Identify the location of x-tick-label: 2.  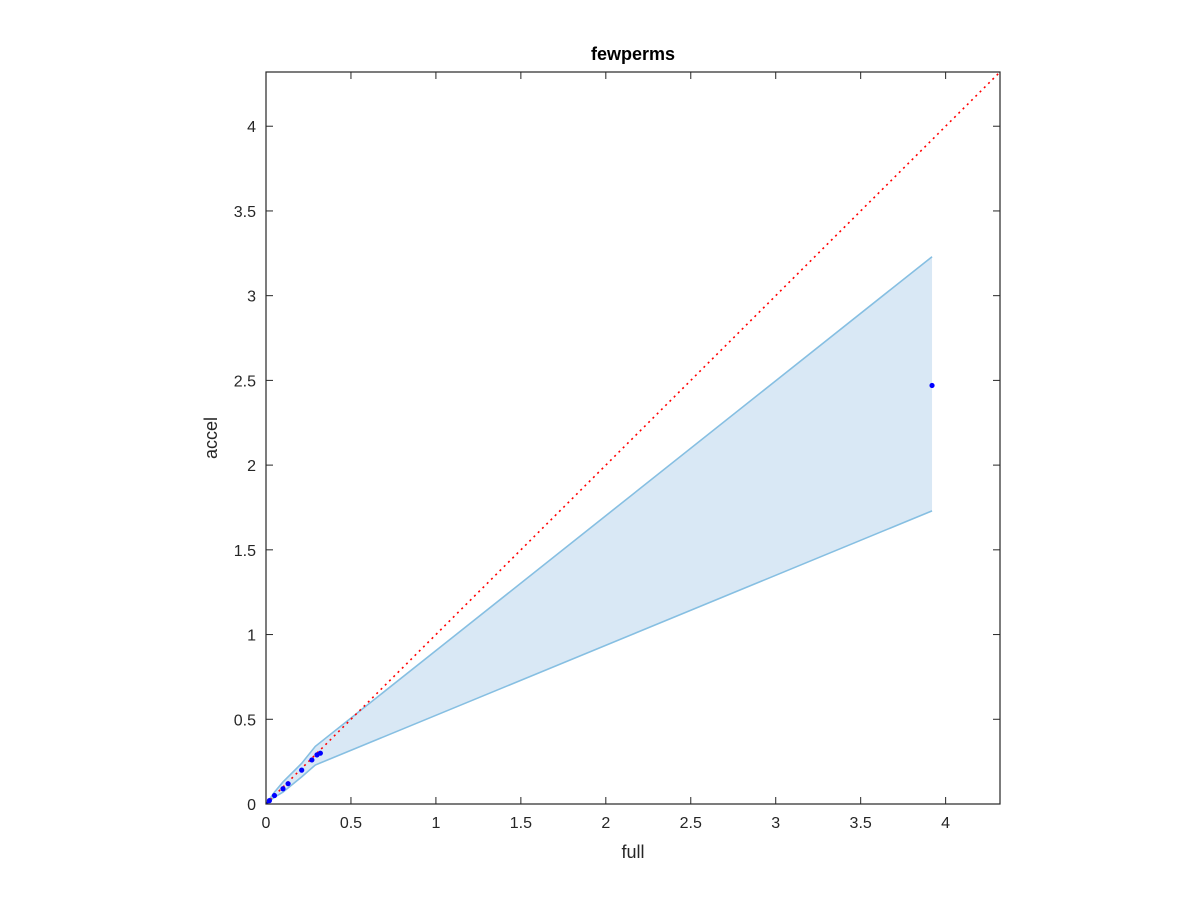
(605, 823).